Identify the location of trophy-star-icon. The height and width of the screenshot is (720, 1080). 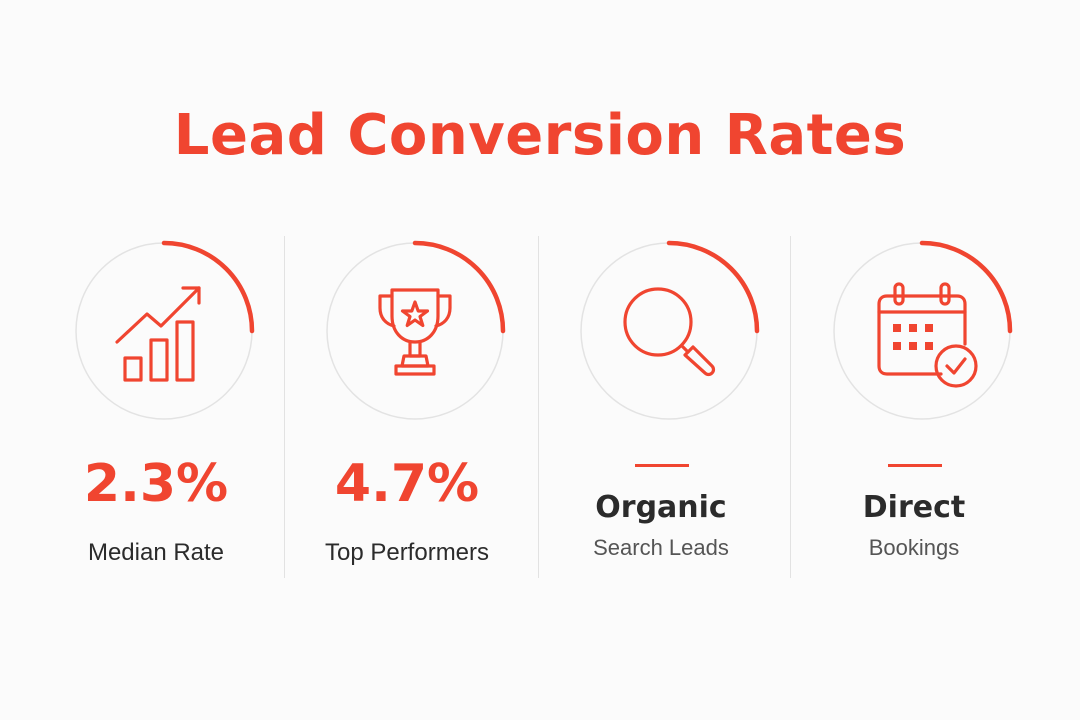
(415, 332).